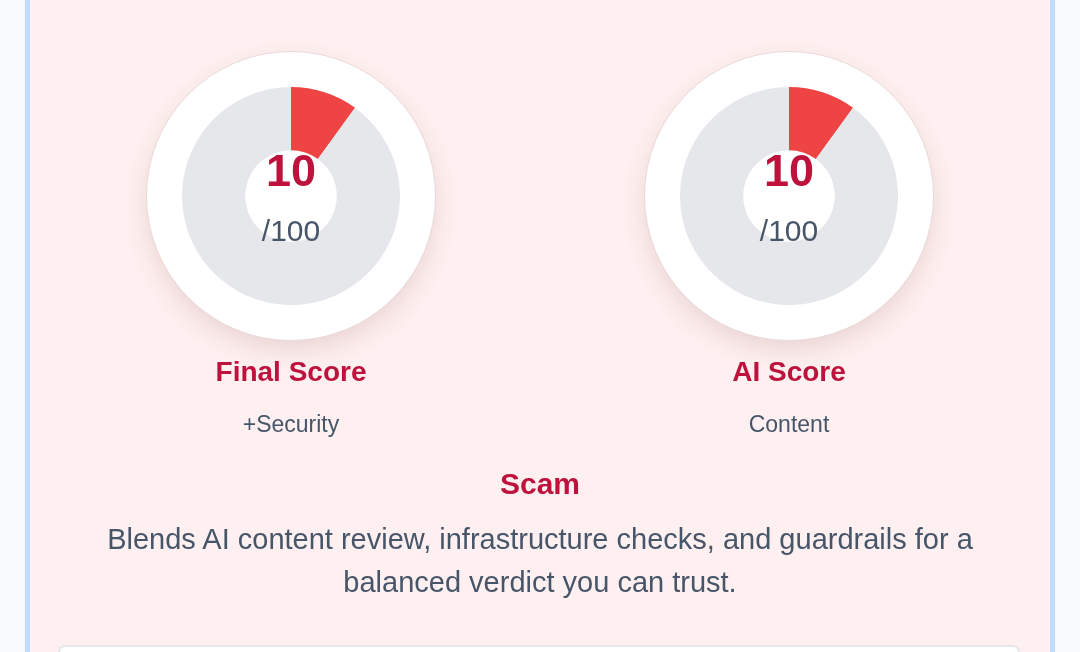 This screenshot has height=652, width=1080. Describe the element at coordinates (291, 424) in the screenshot. I see `text: +Security` at that location.